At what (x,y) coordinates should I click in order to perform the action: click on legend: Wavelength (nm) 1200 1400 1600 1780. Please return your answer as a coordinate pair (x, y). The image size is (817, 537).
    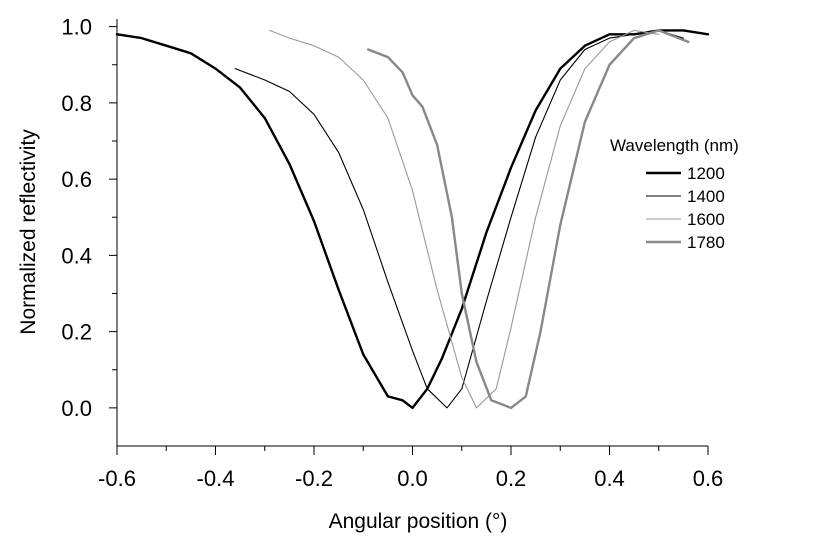
    Looking at the image, I should click on (674, 194).